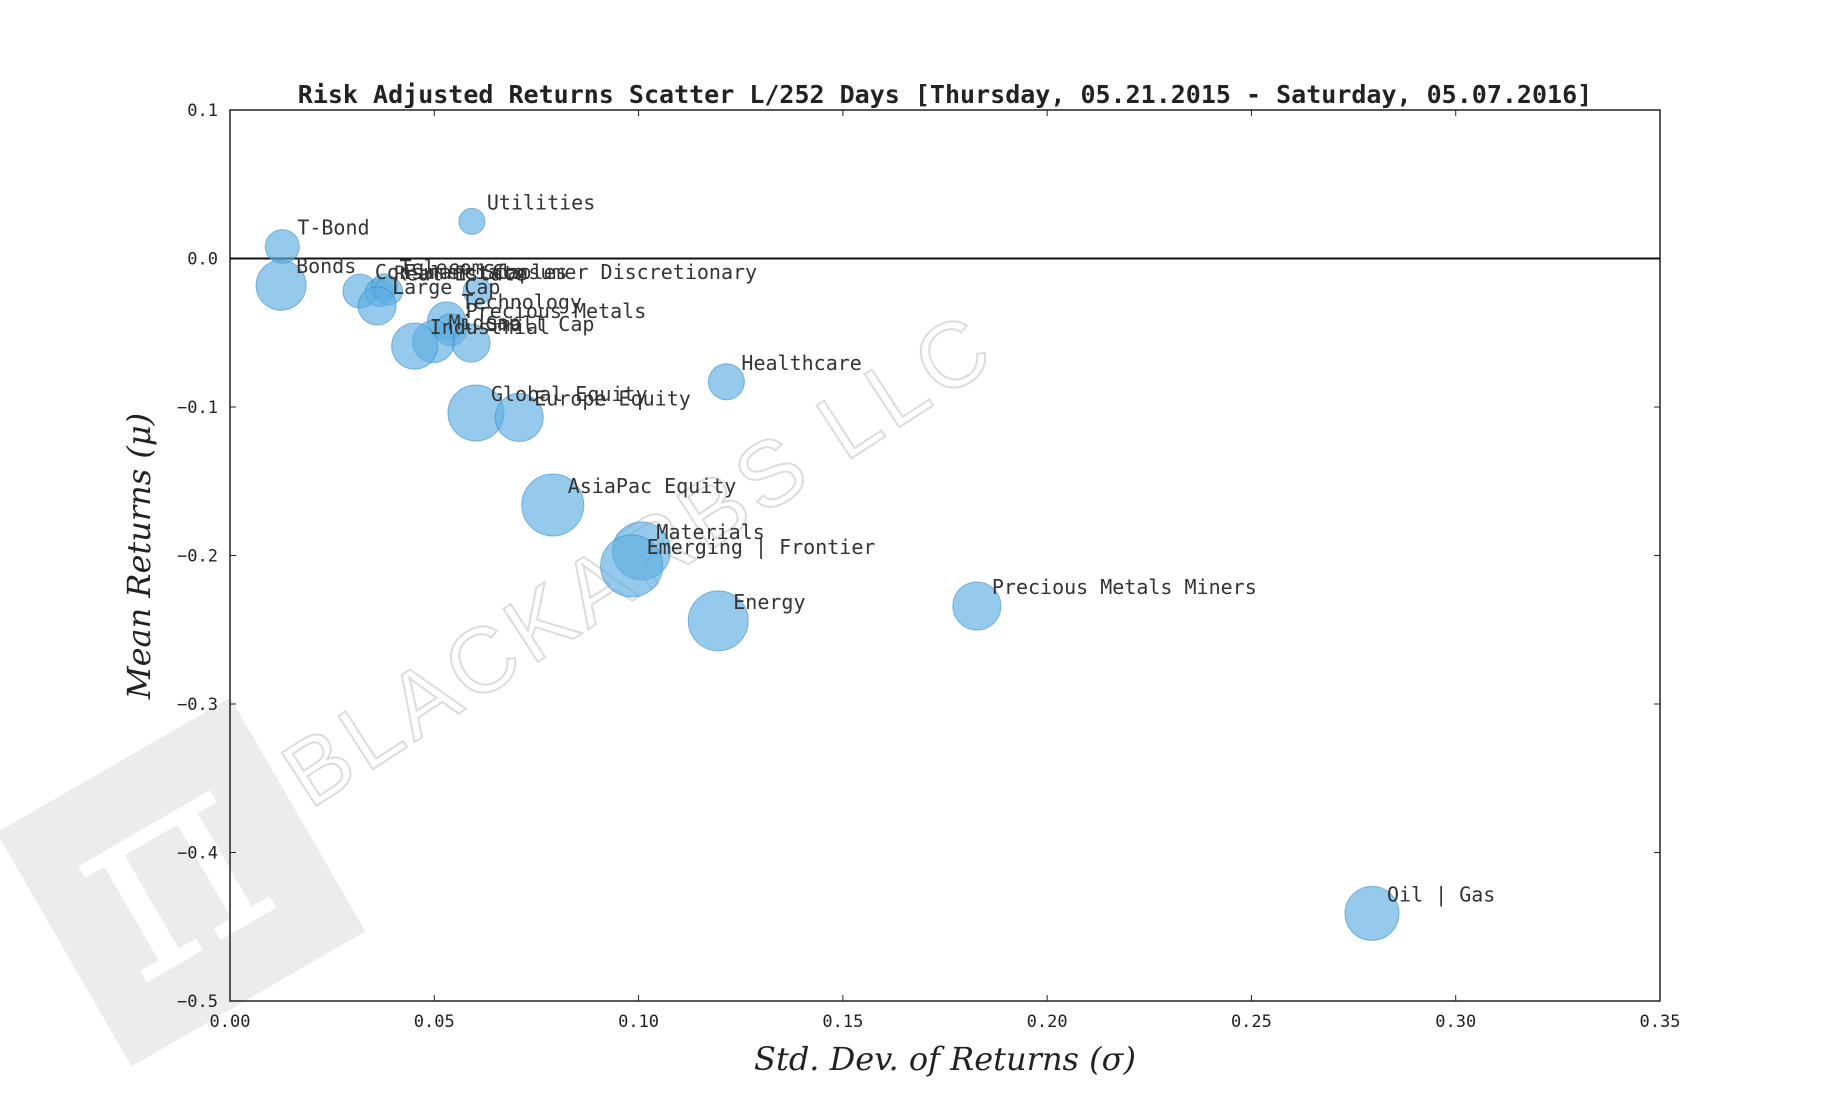 Image resolution: width=1825 pixels, height=1100 pixels. Describe the element at coordinates (710, 532) in the screenshot. I see `data-point-label: Materials` at that location.